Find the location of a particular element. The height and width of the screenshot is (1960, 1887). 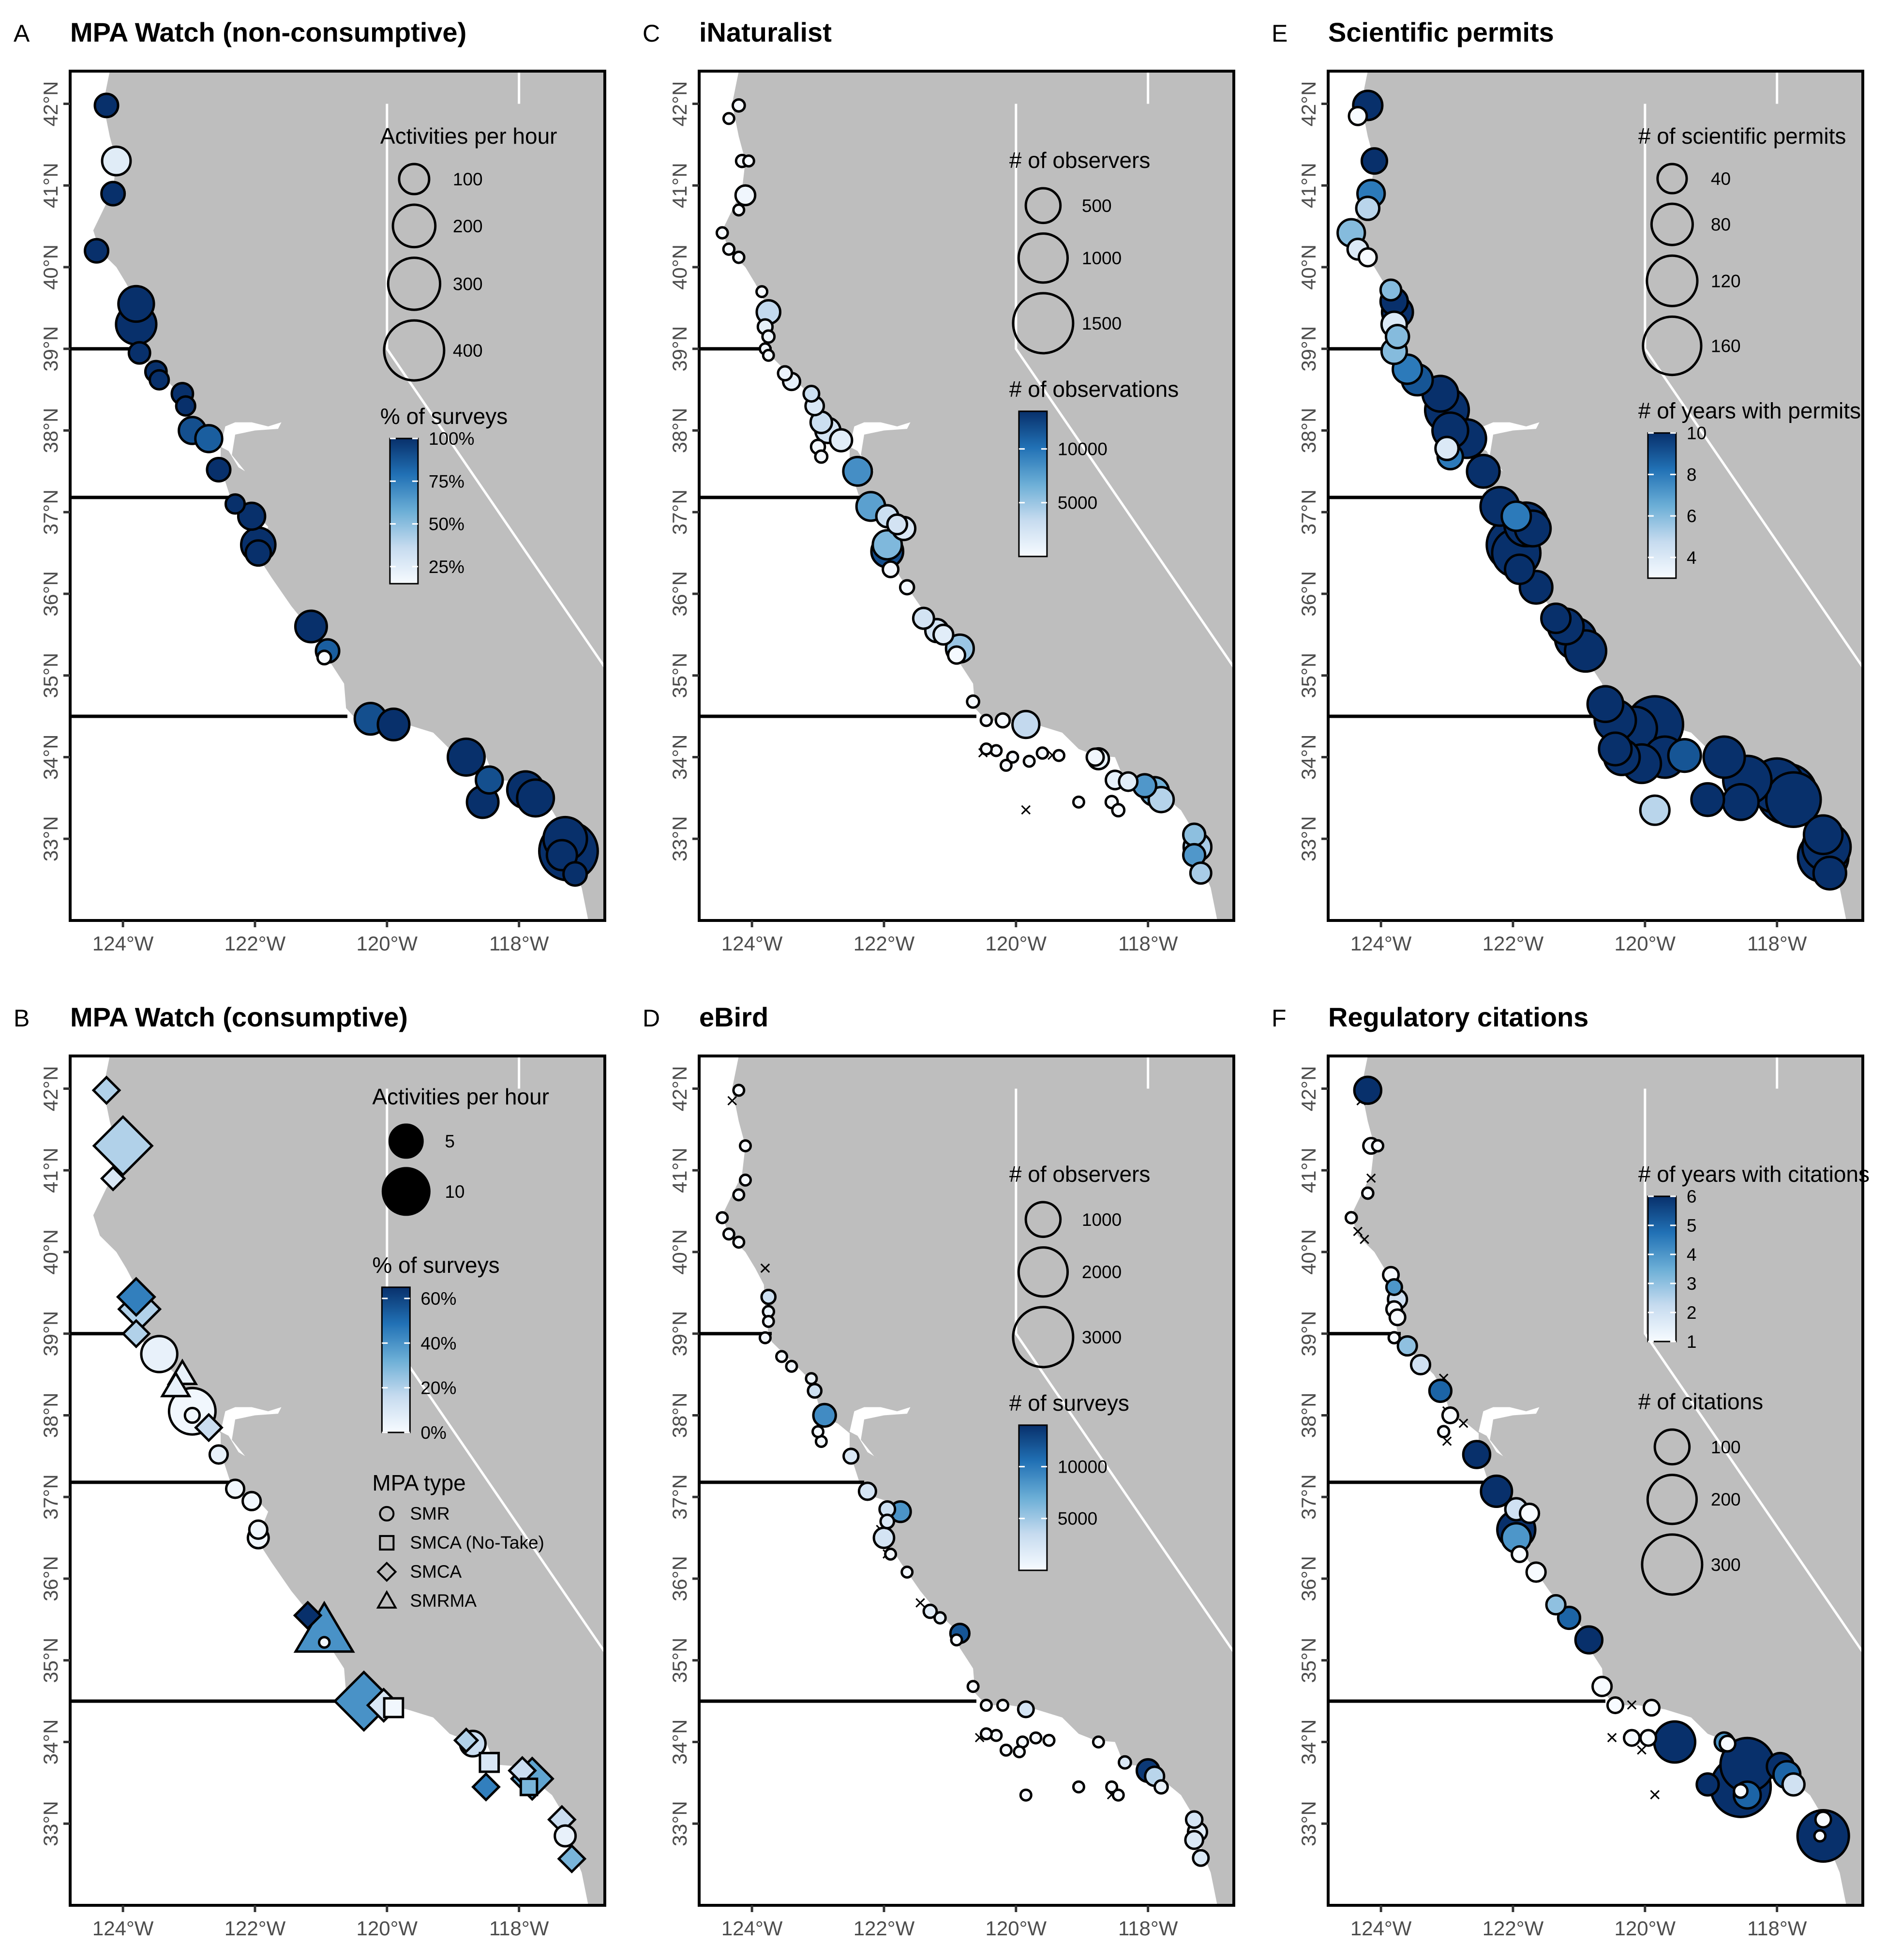

size-legend-label: 1000 is located at coordinates (1102, 1220).